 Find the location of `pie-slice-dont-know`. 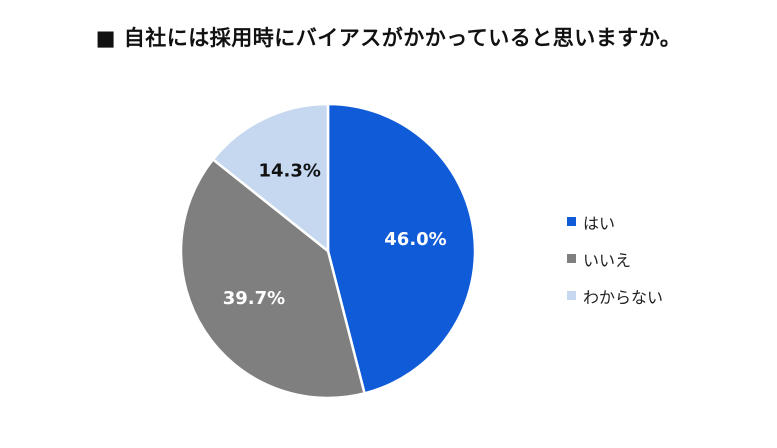

pie-slice-dont-know is located at coordinates (270, 178).